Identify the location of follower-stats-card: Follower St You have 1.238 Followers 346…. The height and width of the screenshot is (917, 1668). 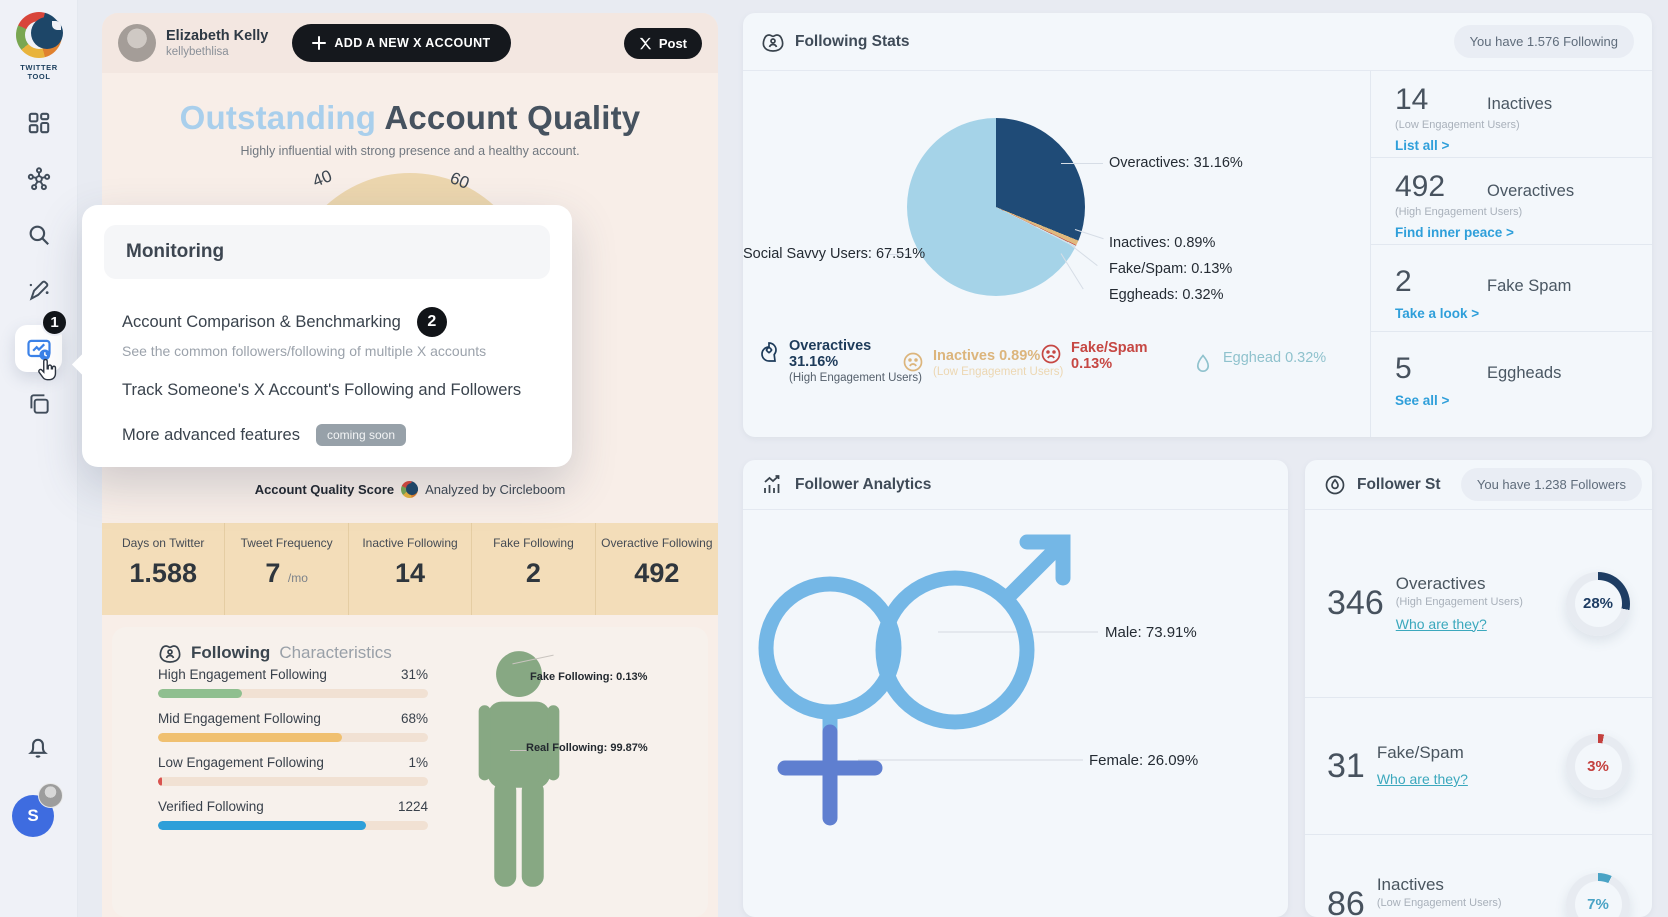
(1478, 688).